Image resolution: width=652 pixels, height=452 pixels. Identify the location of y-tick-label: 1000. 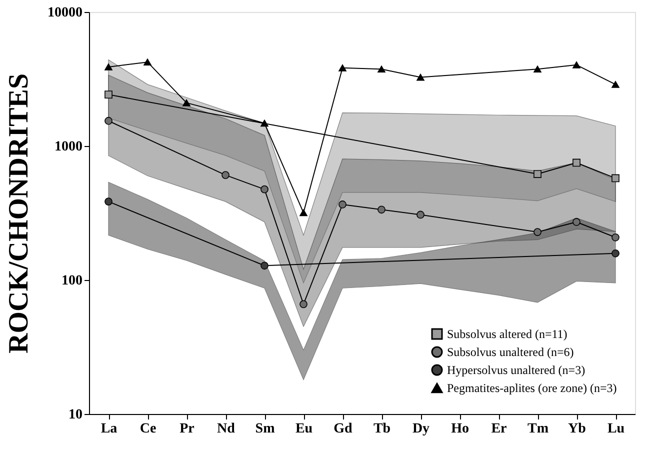
(68, 147).